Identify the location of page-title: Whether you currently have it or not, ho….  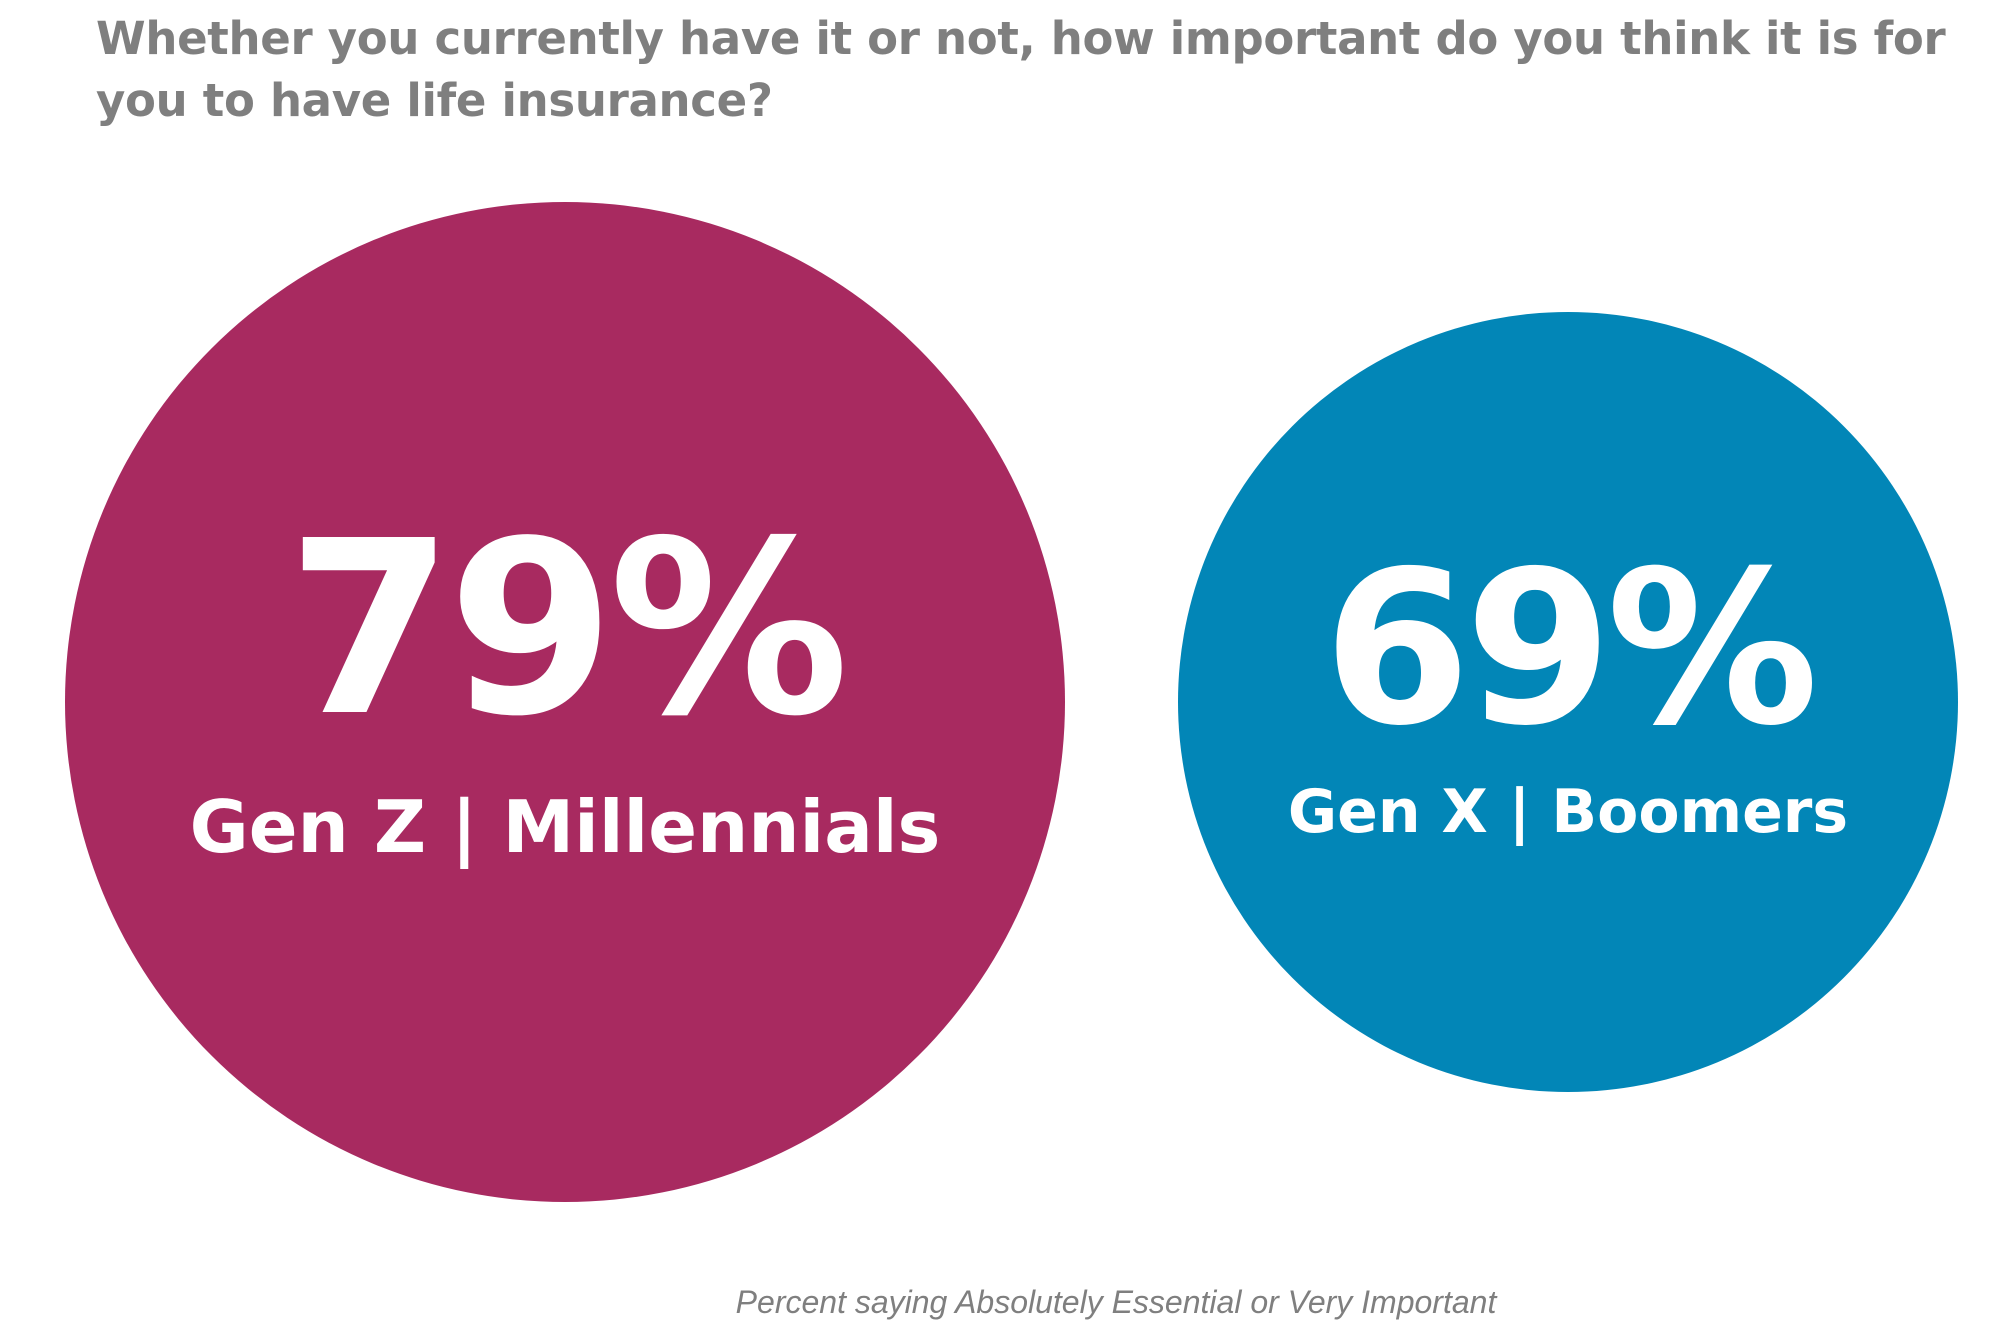
(1021, 69).